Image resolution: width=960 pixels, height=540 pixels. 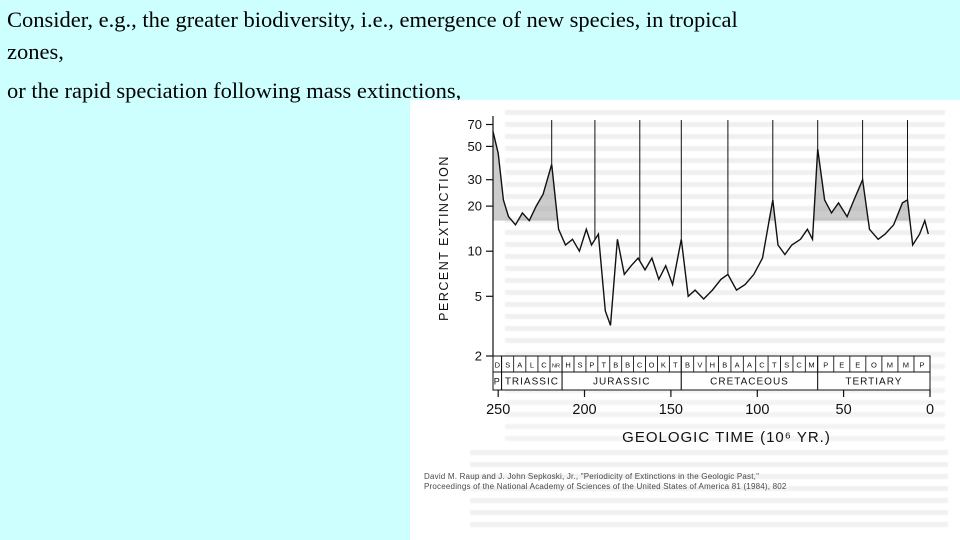 What do you see at coordinates (478, 296) in the screenshot?
I see `svg-text: 5` at bounding box center [478, 296].